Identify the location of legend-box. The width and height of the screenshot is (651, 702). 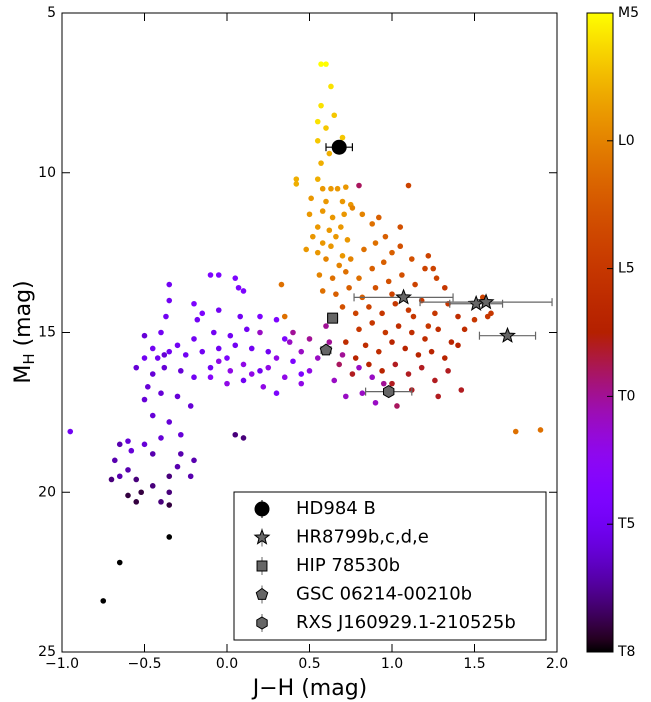
(390, 566).